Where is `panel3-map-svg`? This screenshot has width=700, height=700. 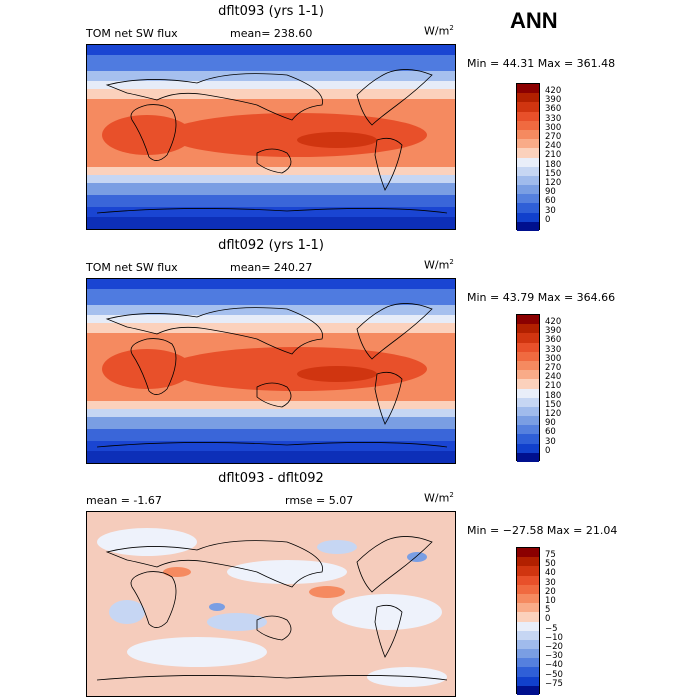
panel3-map-svg is located at coordinates (271, 604).